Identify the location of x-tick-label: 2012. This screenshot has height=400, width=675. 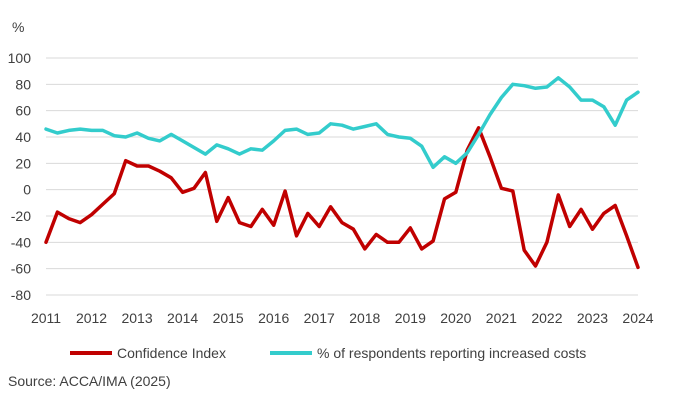
(91, 318).